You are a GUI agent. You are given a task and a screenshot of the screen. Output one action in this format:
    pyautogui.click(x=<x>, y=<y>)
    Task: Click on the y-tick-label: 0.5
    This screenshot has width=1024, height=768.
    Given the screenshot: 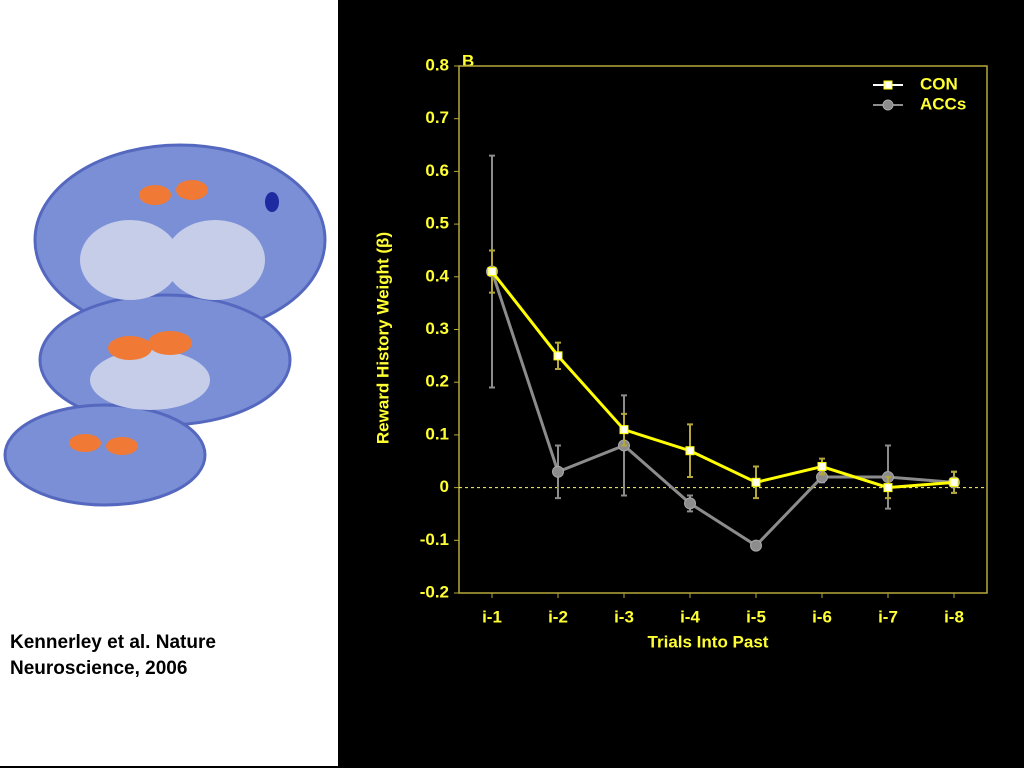 What is the action you would take?
    pyautogui.click(x=437, y=223)
    